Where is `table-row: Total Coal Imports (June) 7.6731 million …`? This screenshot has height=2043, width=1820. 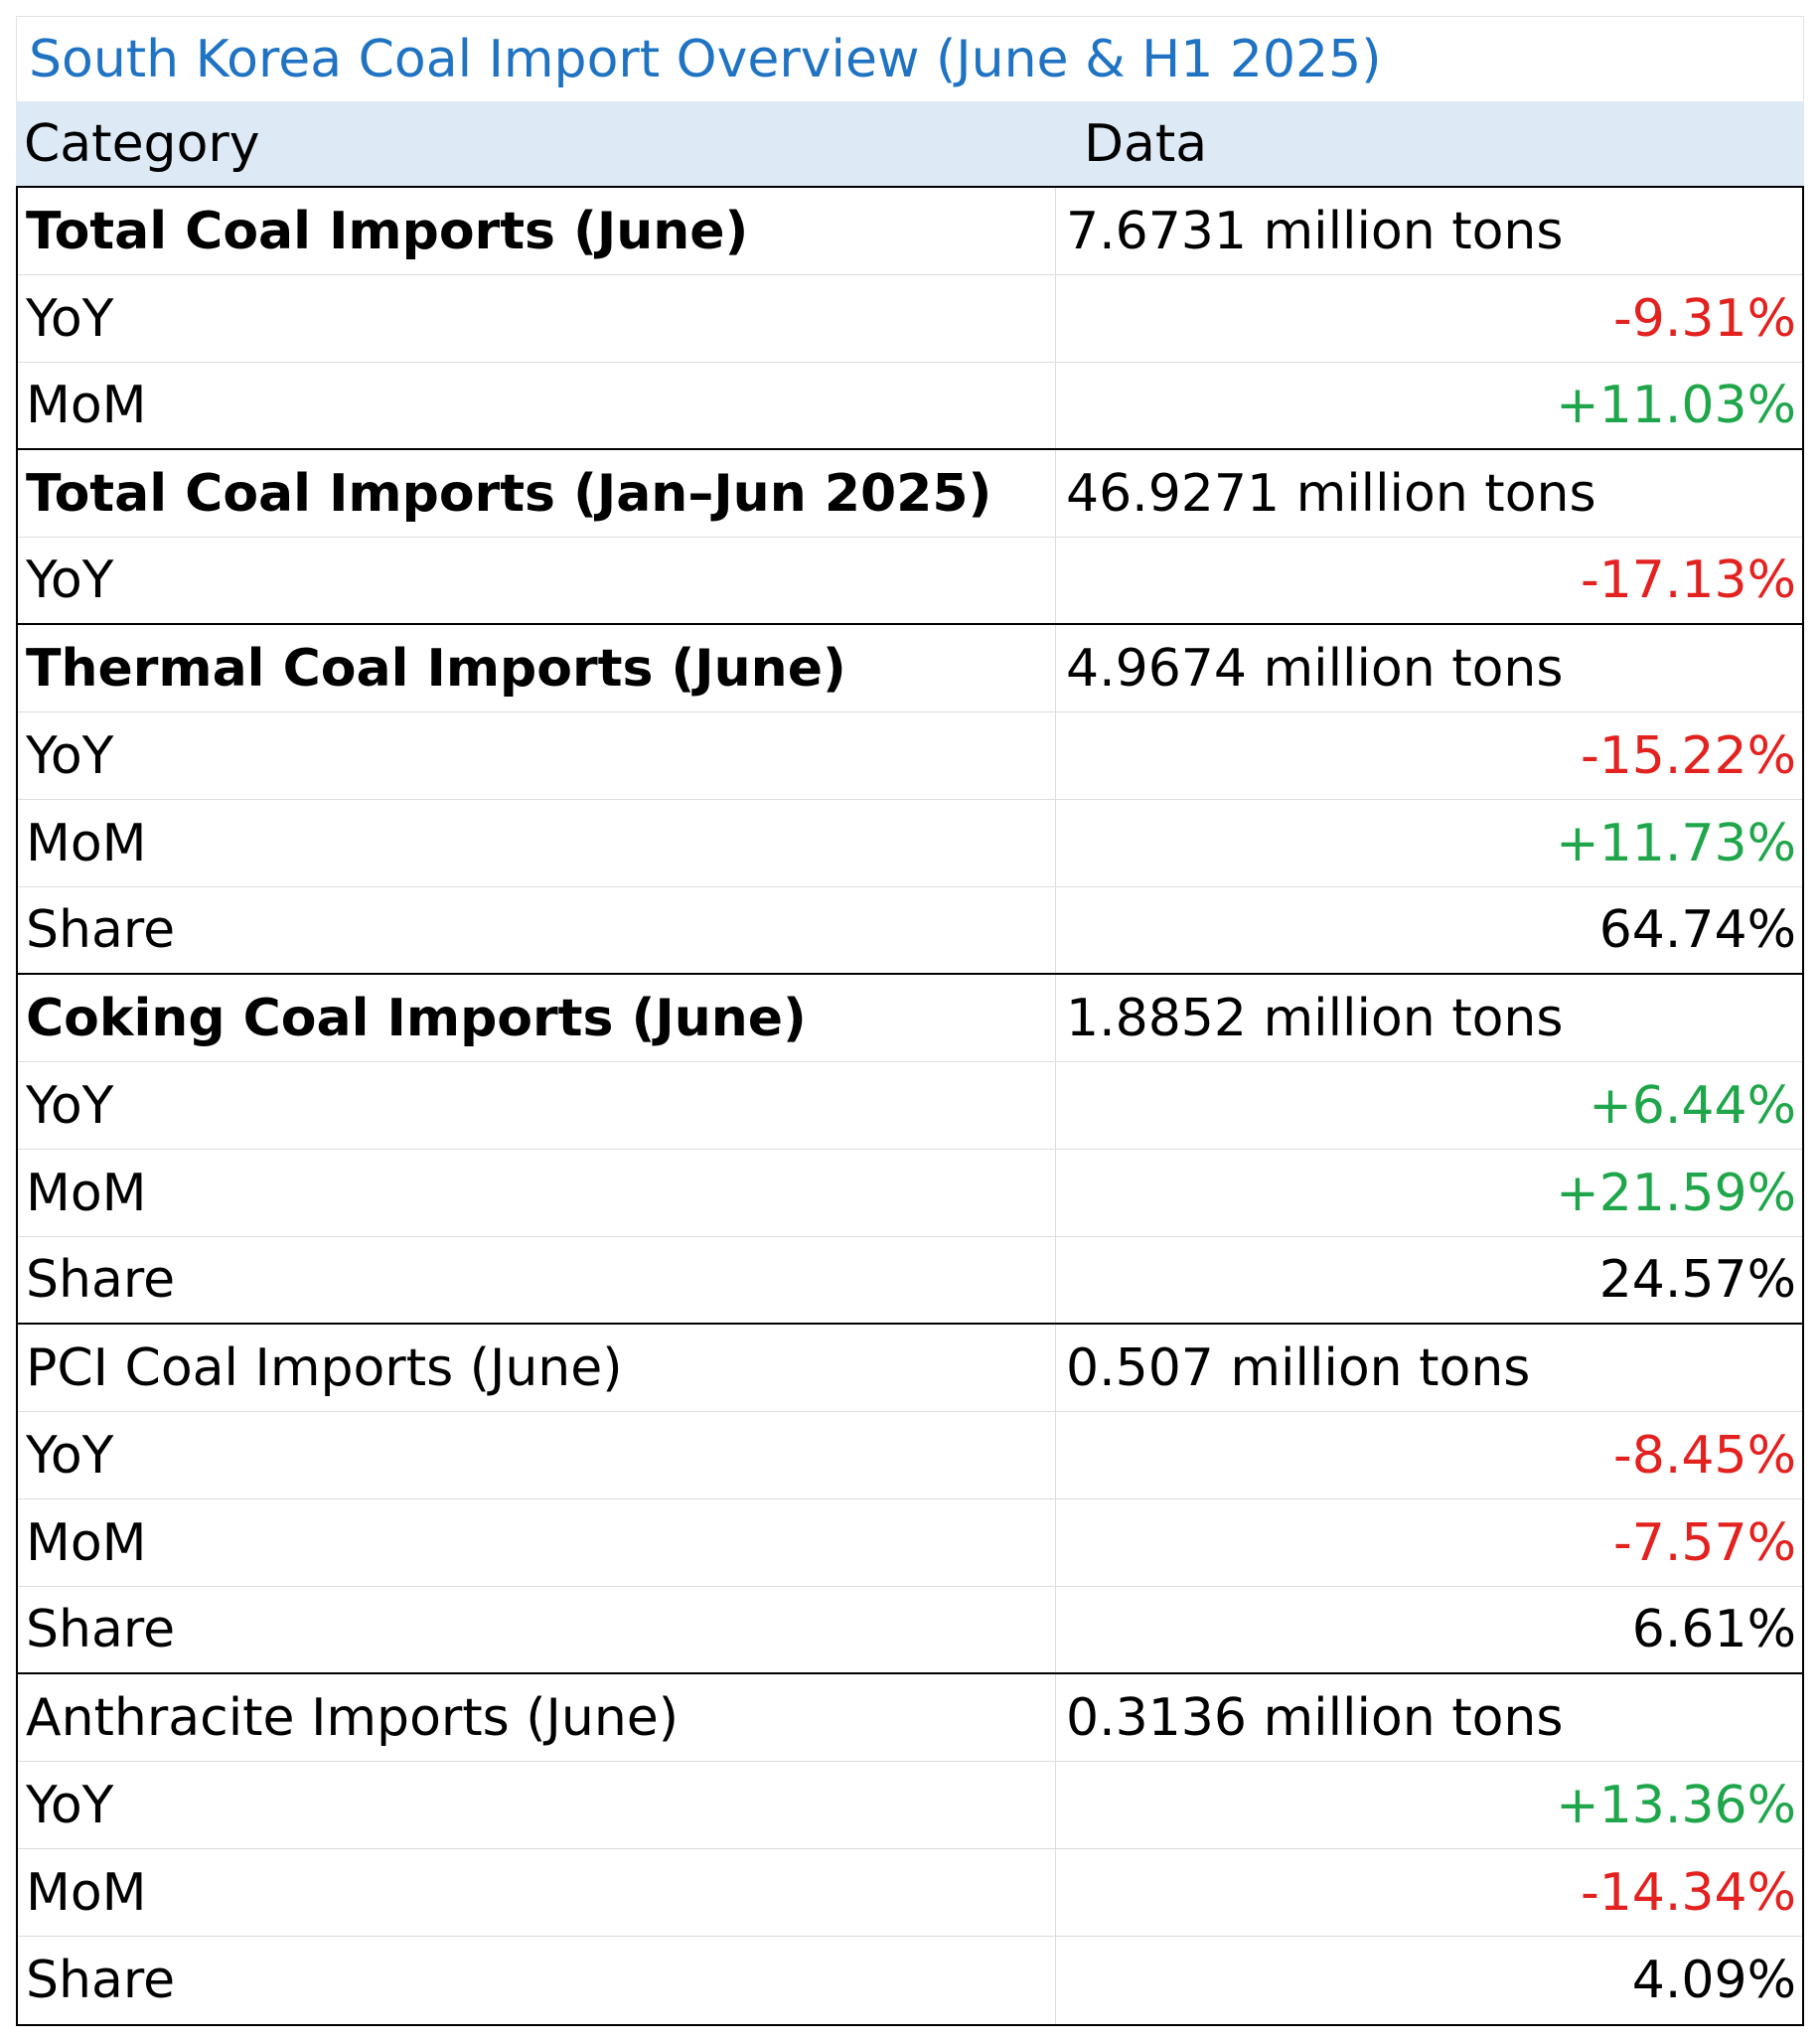
table-row: Total Coal Imports (June) 7.6731 million … is located at coordinates (910, 231).